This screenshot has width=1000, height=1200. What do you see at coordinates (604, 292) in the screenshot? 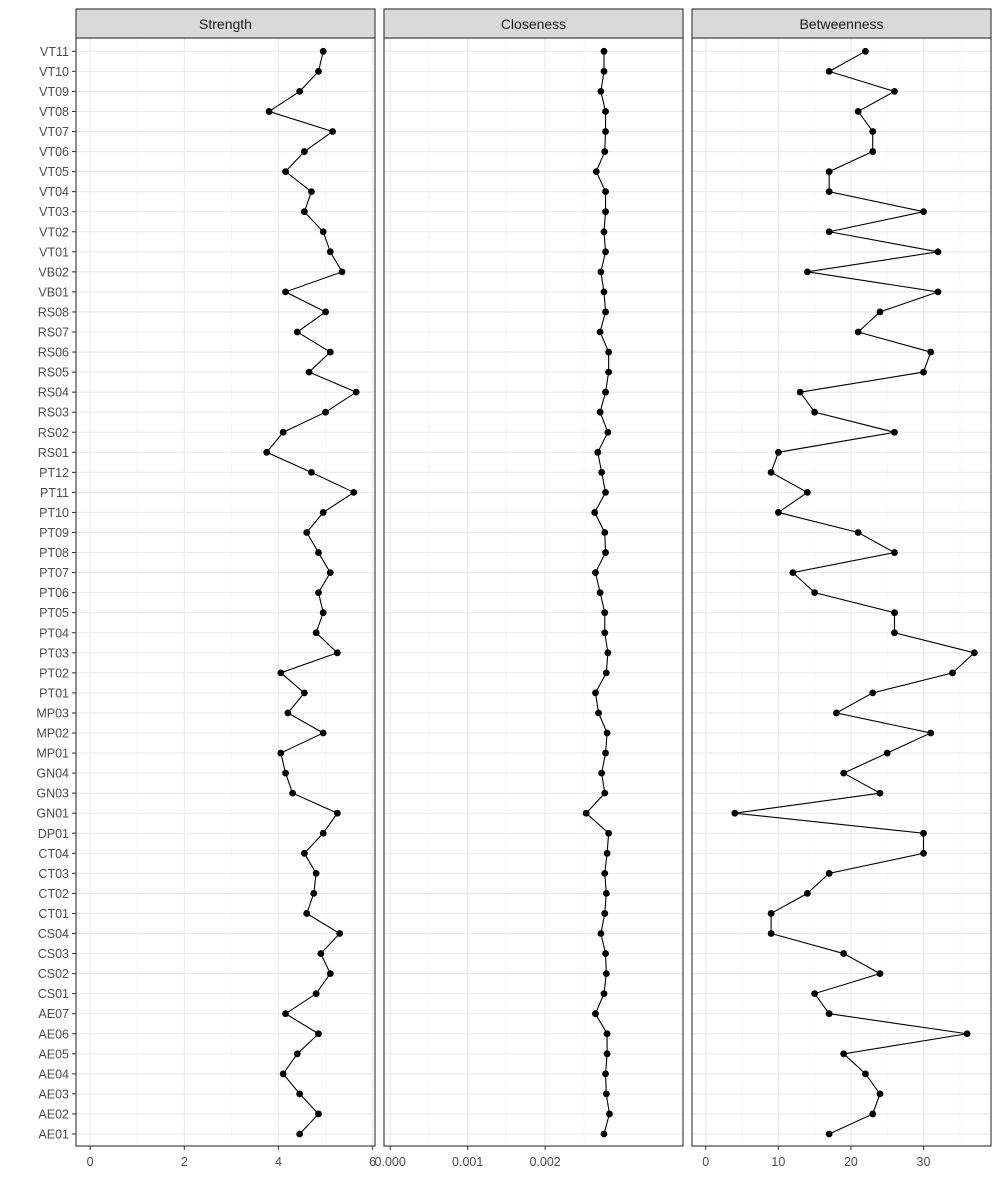
I see `point-closeness-vb01` at bounding box center [604, 292].